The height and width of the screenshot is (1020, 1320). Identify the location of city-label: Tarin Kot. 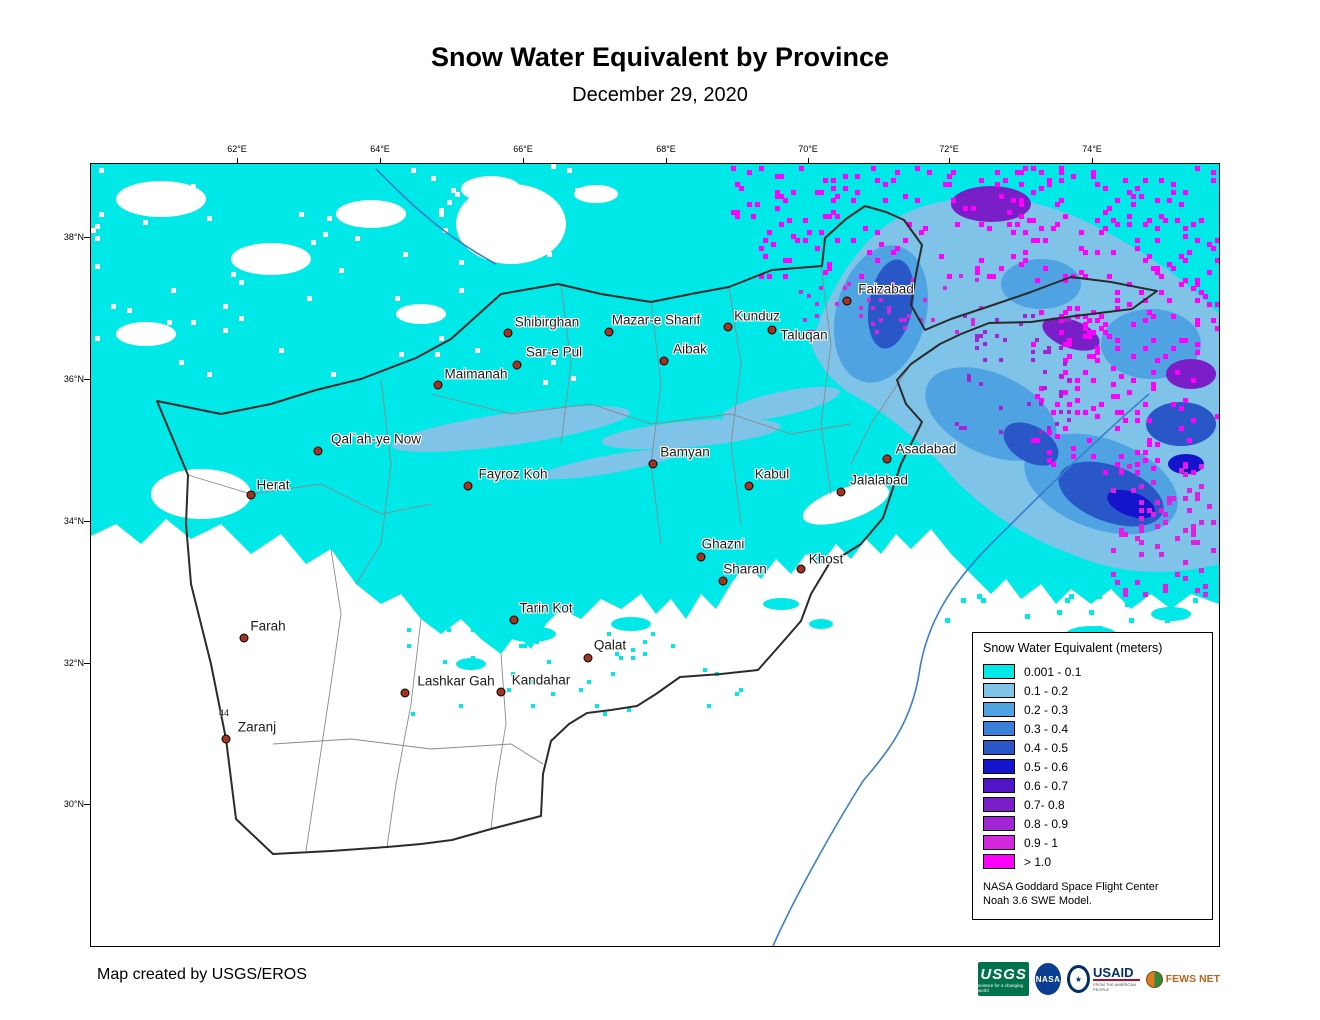
(546, 608).